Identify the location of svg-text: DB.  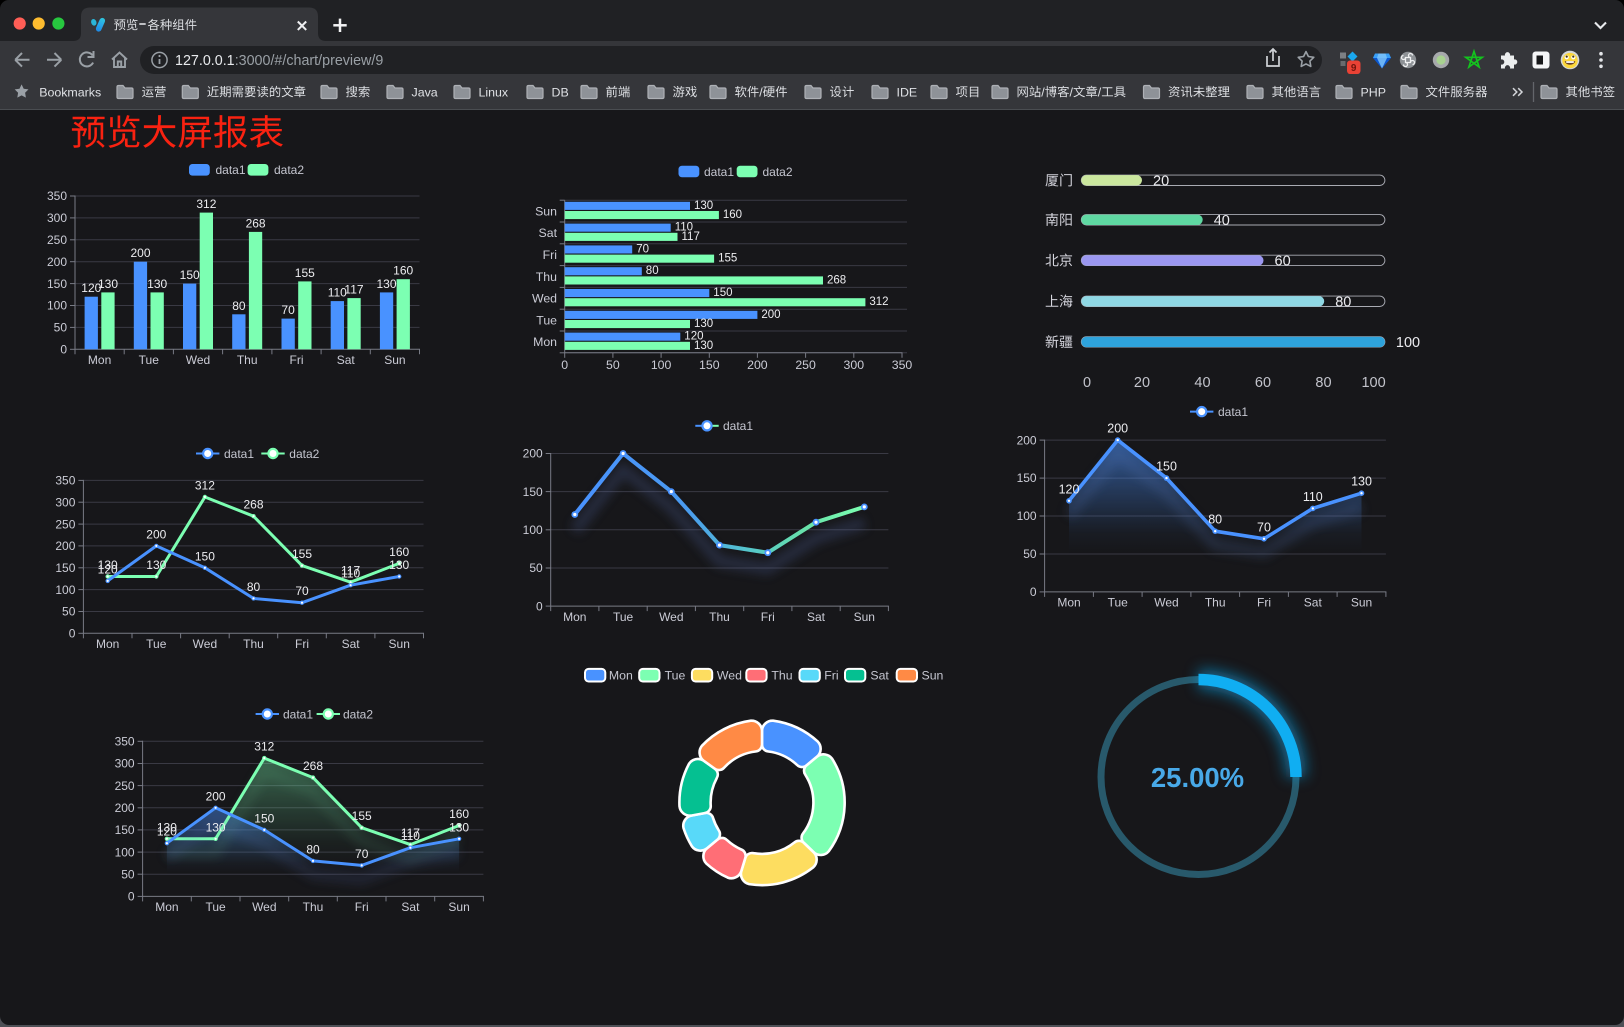
(560, 92).